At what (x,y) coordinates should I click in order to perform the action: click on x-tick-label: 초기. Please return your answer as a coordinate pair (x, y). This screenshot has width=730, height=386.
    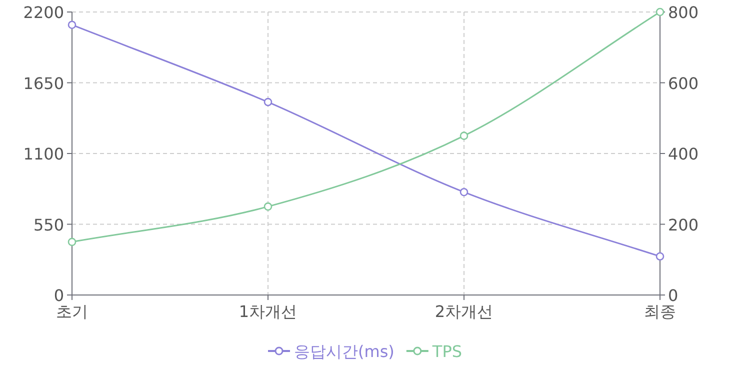
    Looking at the image, I should click on (72, 311).